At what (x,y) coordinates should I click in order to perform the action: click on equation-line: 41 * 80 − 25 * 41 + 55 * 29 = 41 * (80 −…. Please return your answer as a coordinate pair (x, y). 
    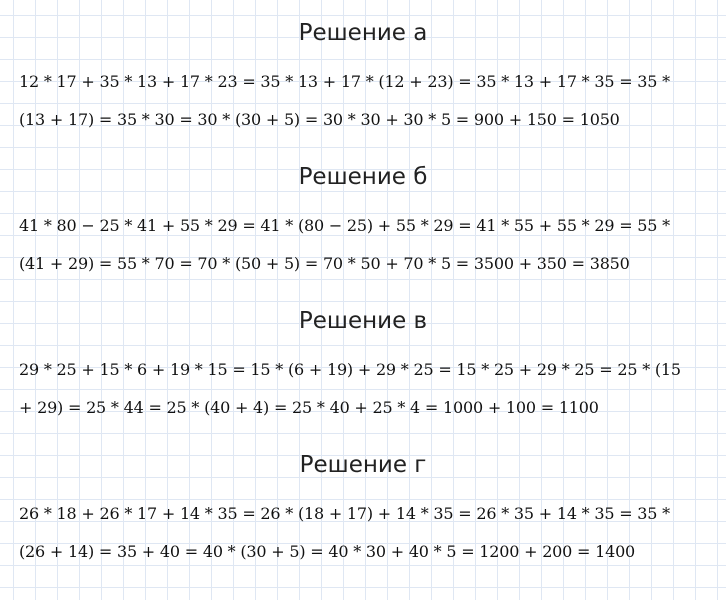
    Looking at the image, I should click on (344, 225).